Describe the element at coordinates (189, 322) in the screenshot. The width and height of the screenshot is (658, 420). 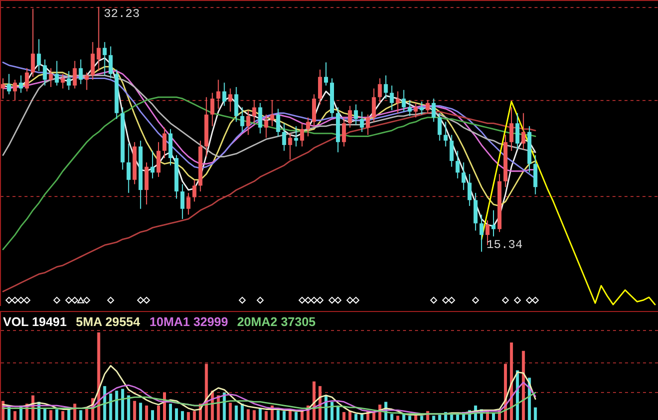
I see `text: 10MA1 32999` at that location.